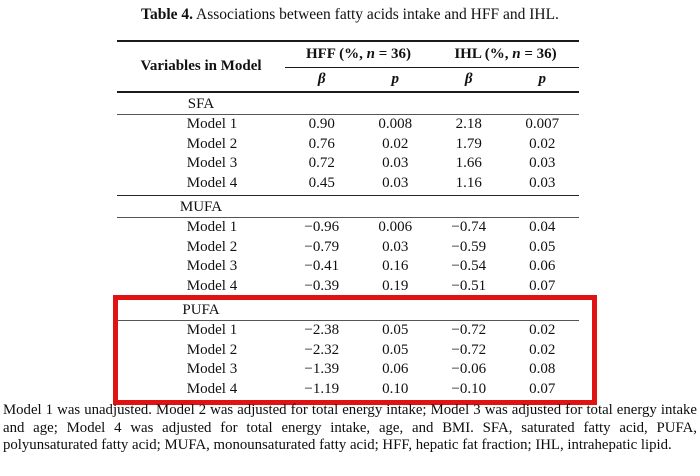  Describe the element at coordinates (395, 227) in the screenshot. I see `value-cell: 0.006` at that location.